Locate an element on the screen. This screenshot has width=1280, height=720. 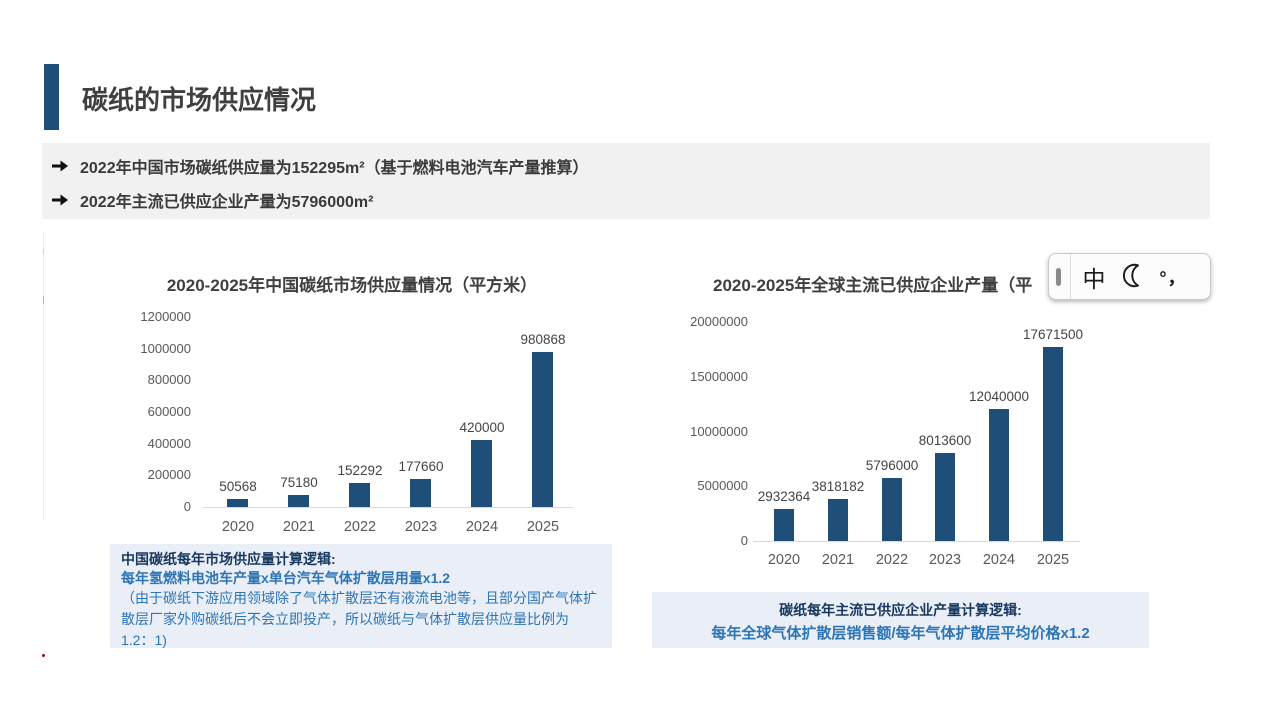
title-accent-bar is located at coordinates (51, 97).